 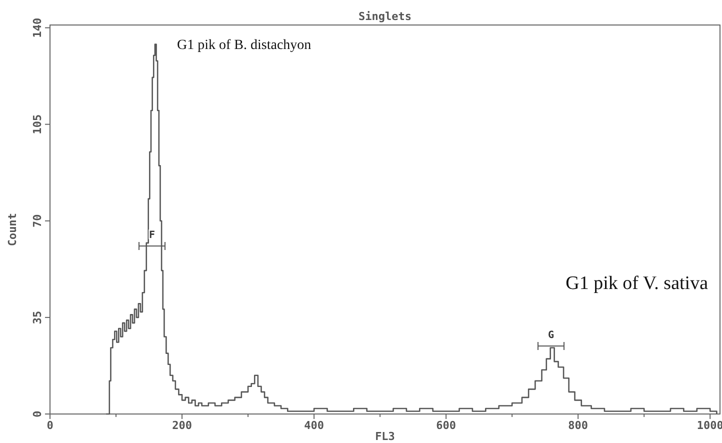 I want to click on annotation: G1 pik of V. sativa, so click(x=637, y=283).